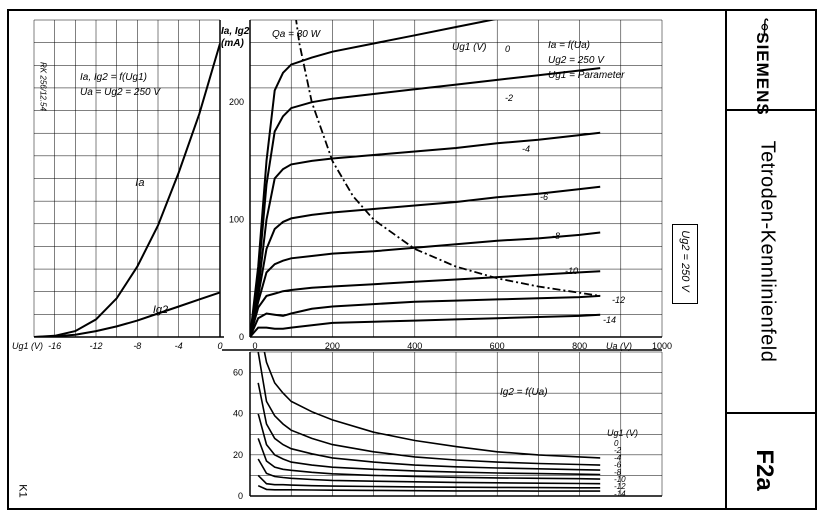  What do you see at coordinates (235, 31) in the screenshot?
I see `anode-y-axis-label: Ia, Ig2` at bounding box center [235, 31].